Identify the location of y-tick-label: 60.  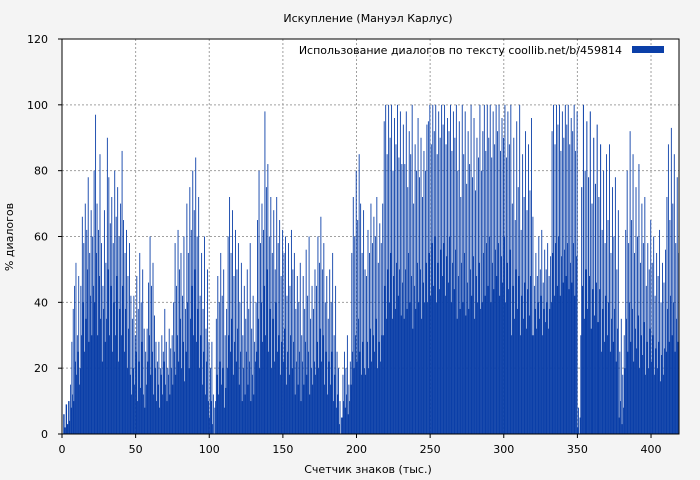
(41, 237).